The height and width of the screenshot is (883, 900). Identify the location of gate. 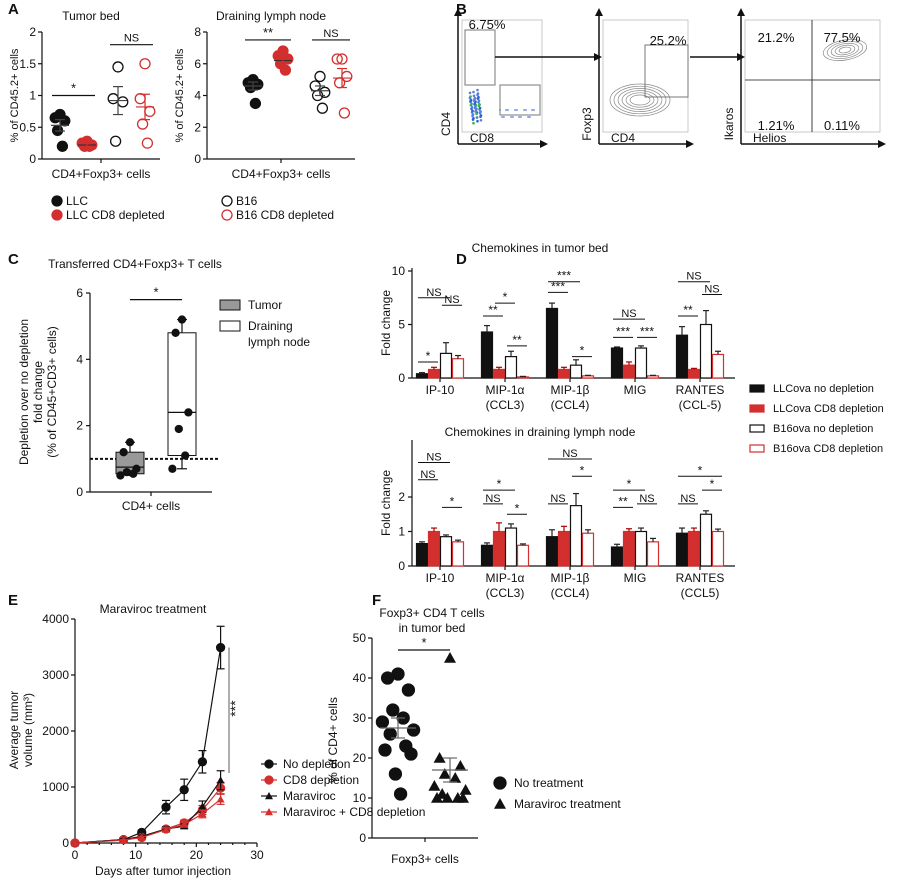
(666, 71).